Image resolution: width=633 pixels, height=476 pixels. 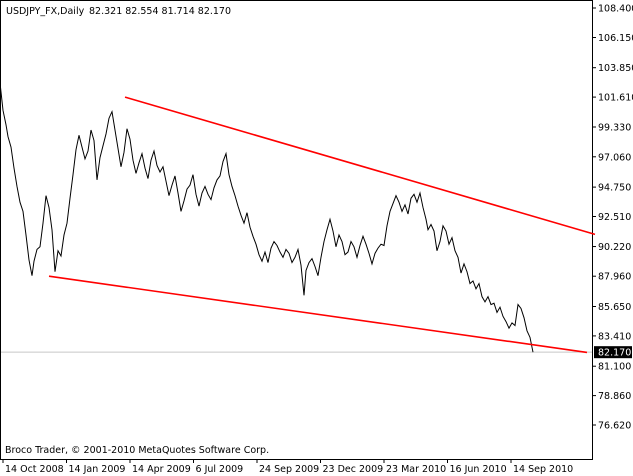 I want to click on current-price-tag: 82.170, so click(x=613, y=352).